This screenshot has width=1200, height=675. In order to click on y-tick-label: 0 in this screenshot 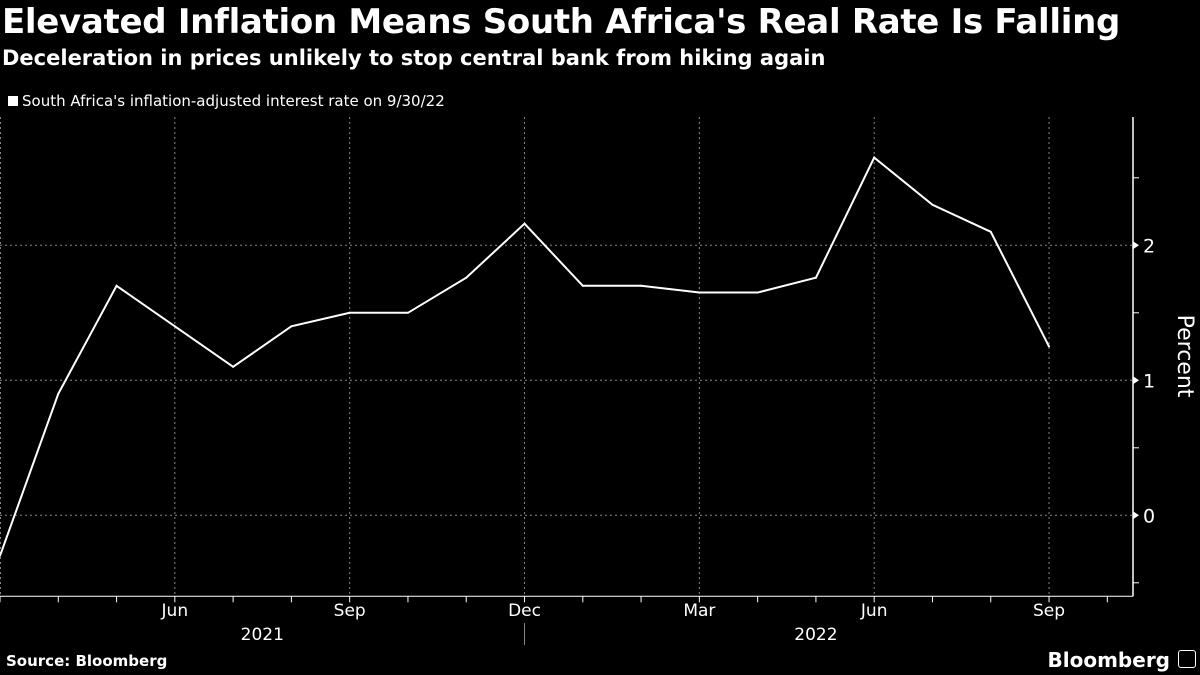, I will do `click(1149, 516)`.